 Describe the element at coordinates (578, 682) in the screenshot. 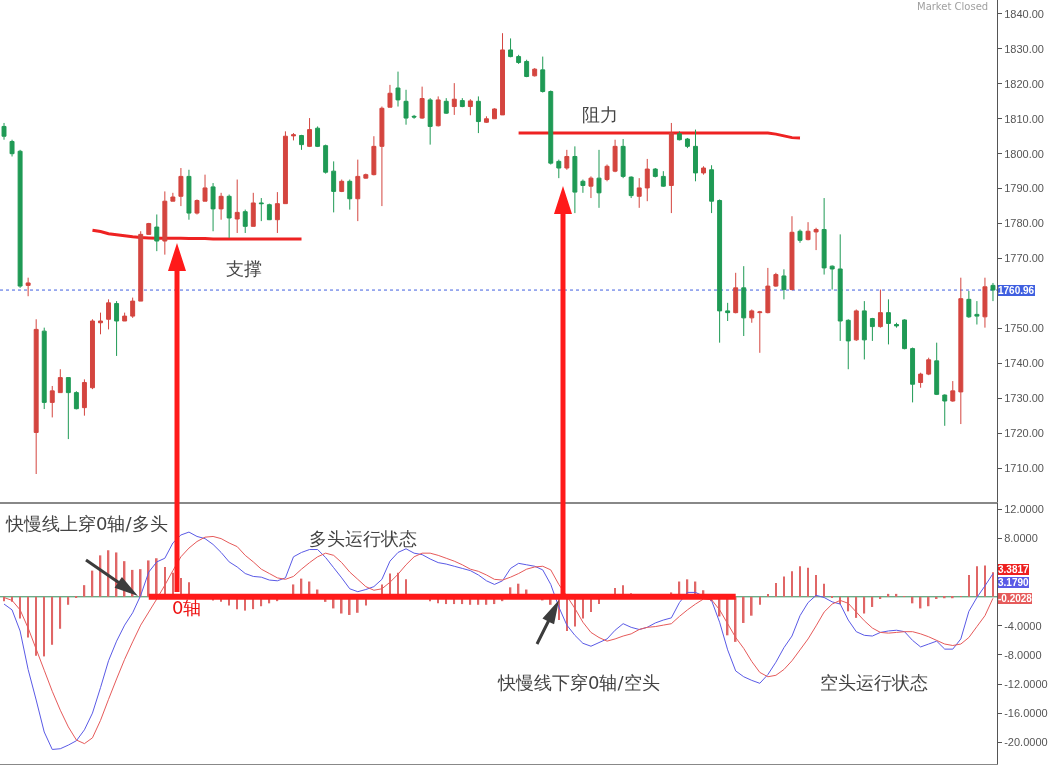

I see `annotation: 快慢线下穿0轴/空头` at that location.